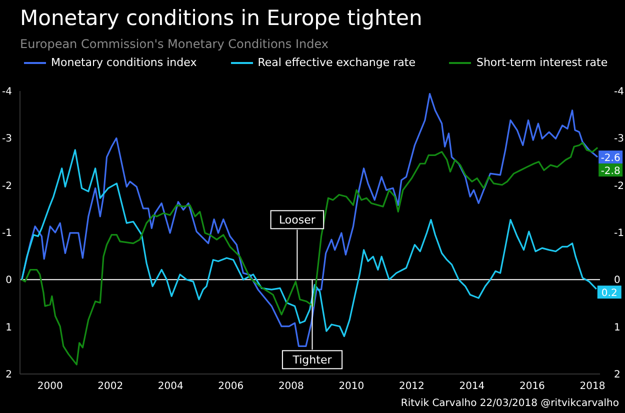  I want to click on x-tick-label: 2000, so click(50, 386).